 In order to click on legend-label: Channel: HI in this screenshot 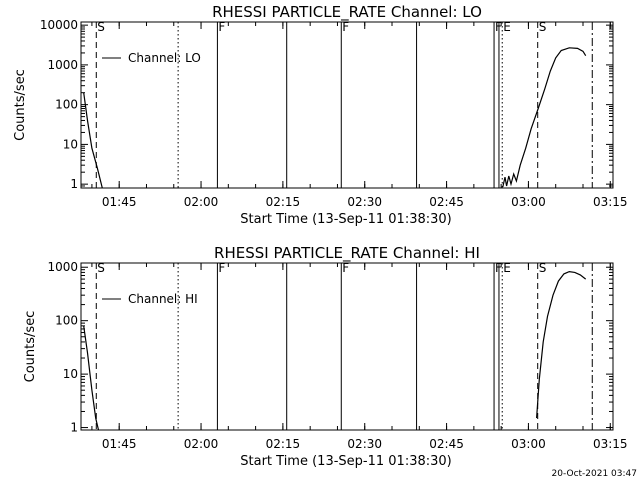, I will do `click(163, 299)`.